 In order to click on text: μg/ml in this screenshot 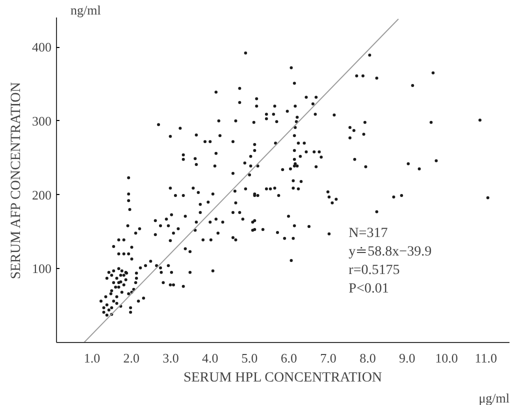, I will do `click(494, 397)`.